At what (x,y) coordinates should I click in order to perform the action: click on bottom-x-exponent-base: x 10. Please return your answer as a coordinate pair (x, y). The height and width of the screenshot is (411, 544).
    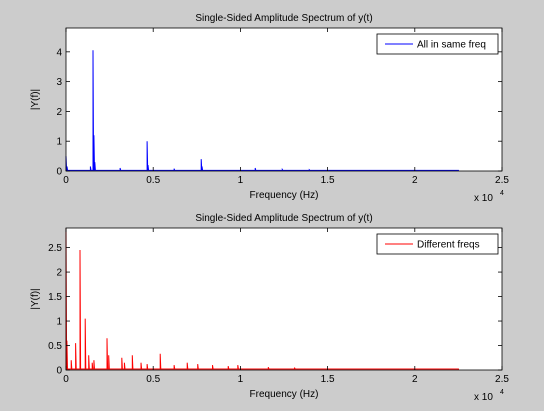
    Looking at the image, I should click on (483, 397).